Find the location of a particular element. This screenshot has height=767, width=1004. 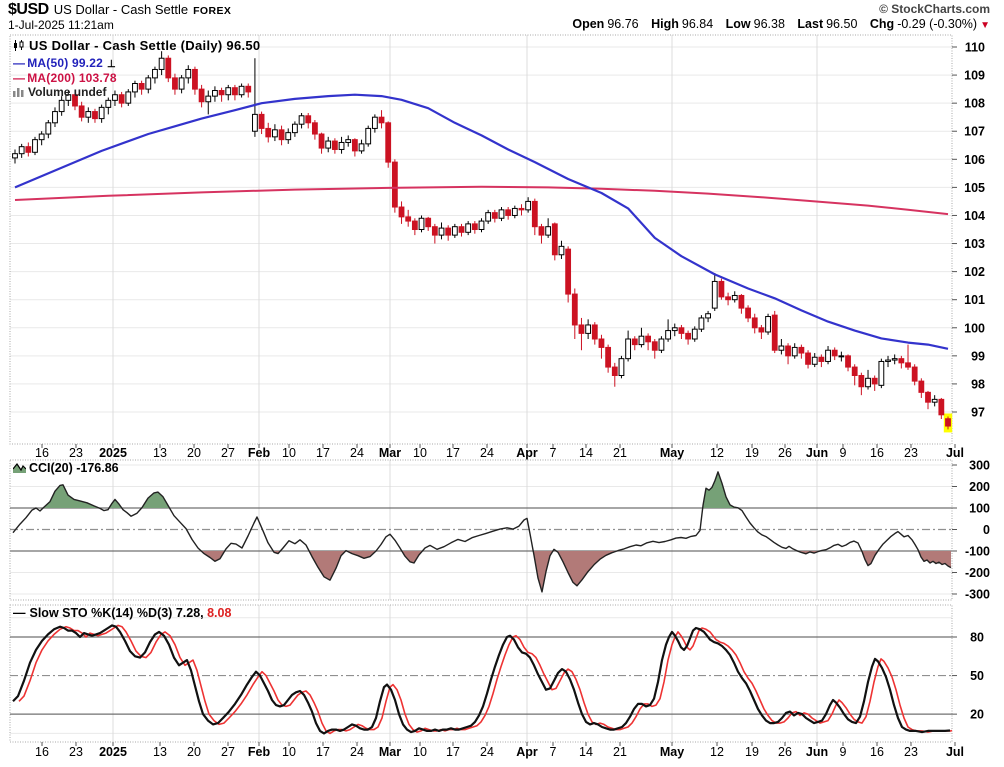

cci-legend-text: CCI(20) -176.86 is located at coordinates (74, 468).